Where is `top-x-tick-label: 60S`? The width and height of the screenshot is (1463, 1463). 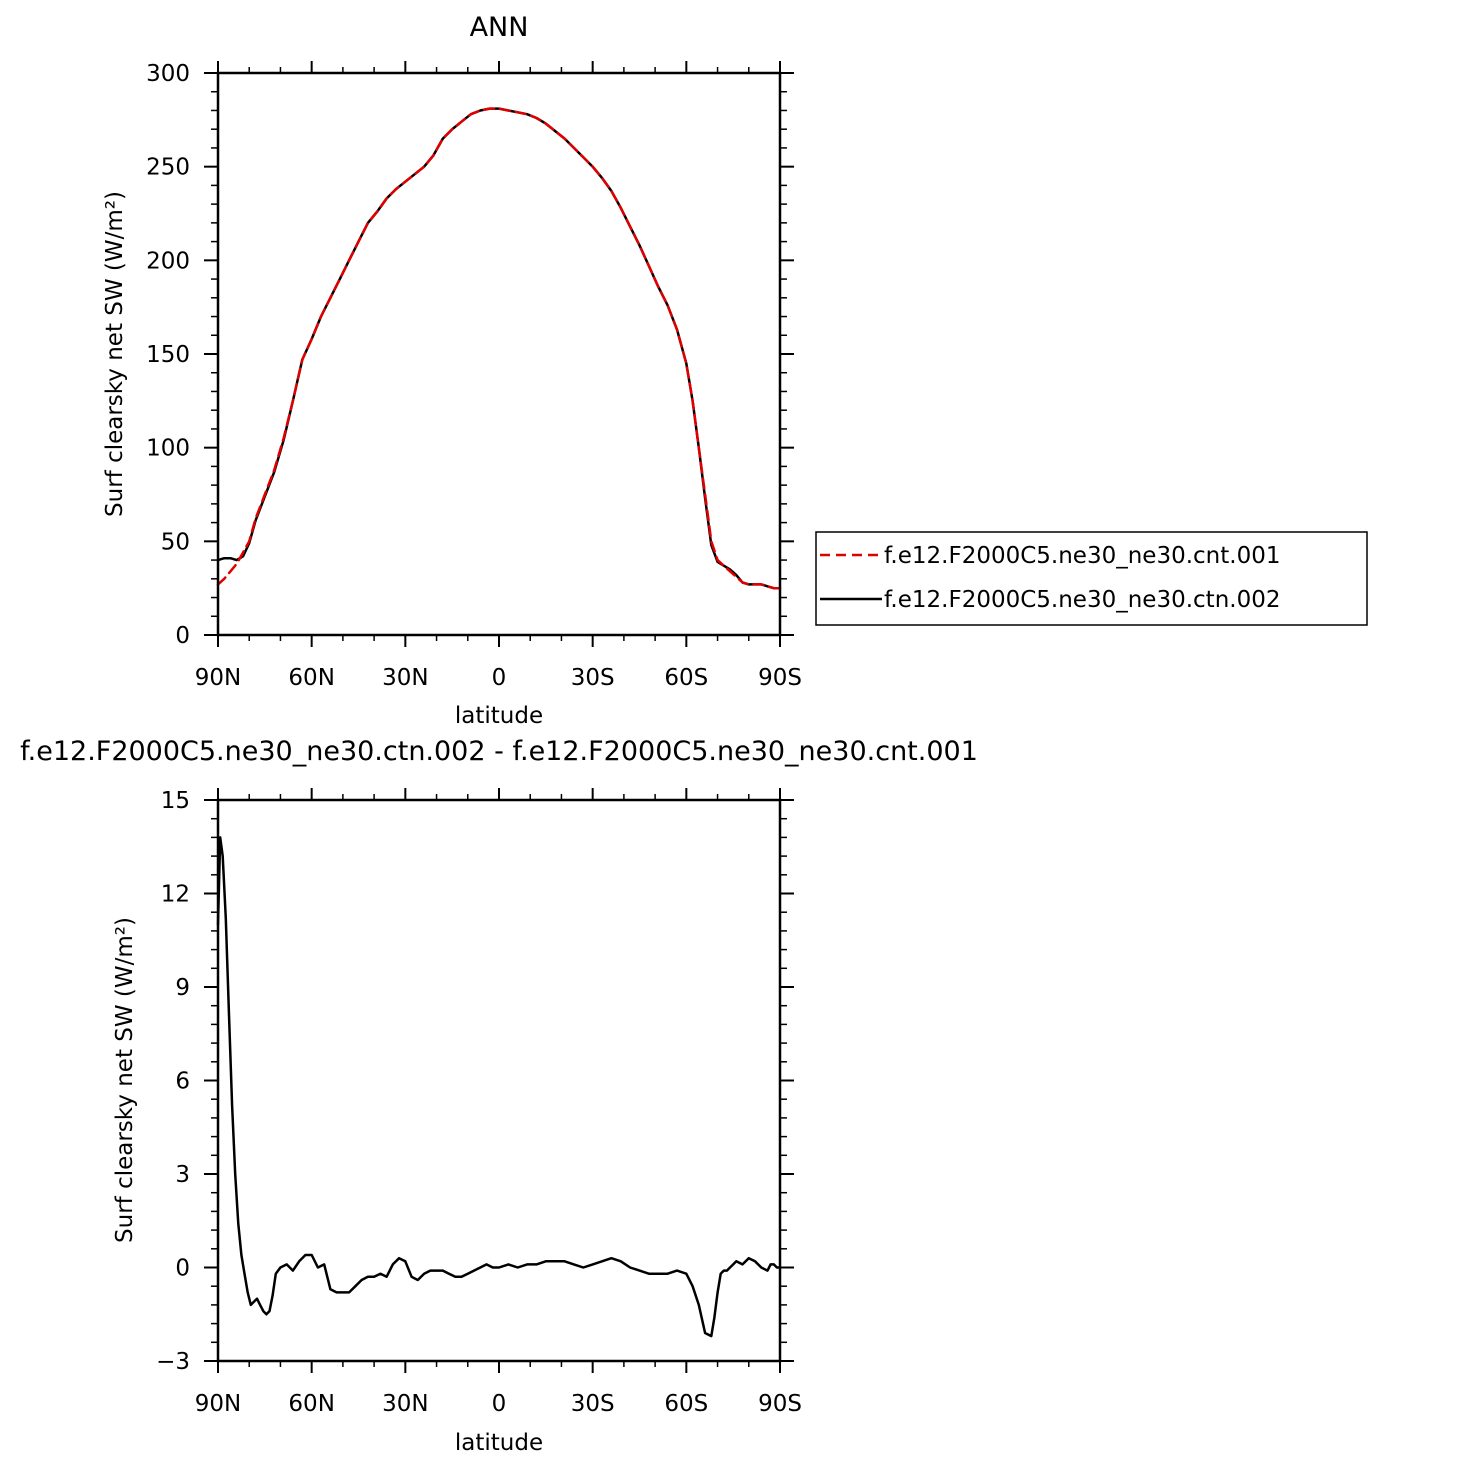 top-x-tick-label: 60S is located at coordinates (686, 678).